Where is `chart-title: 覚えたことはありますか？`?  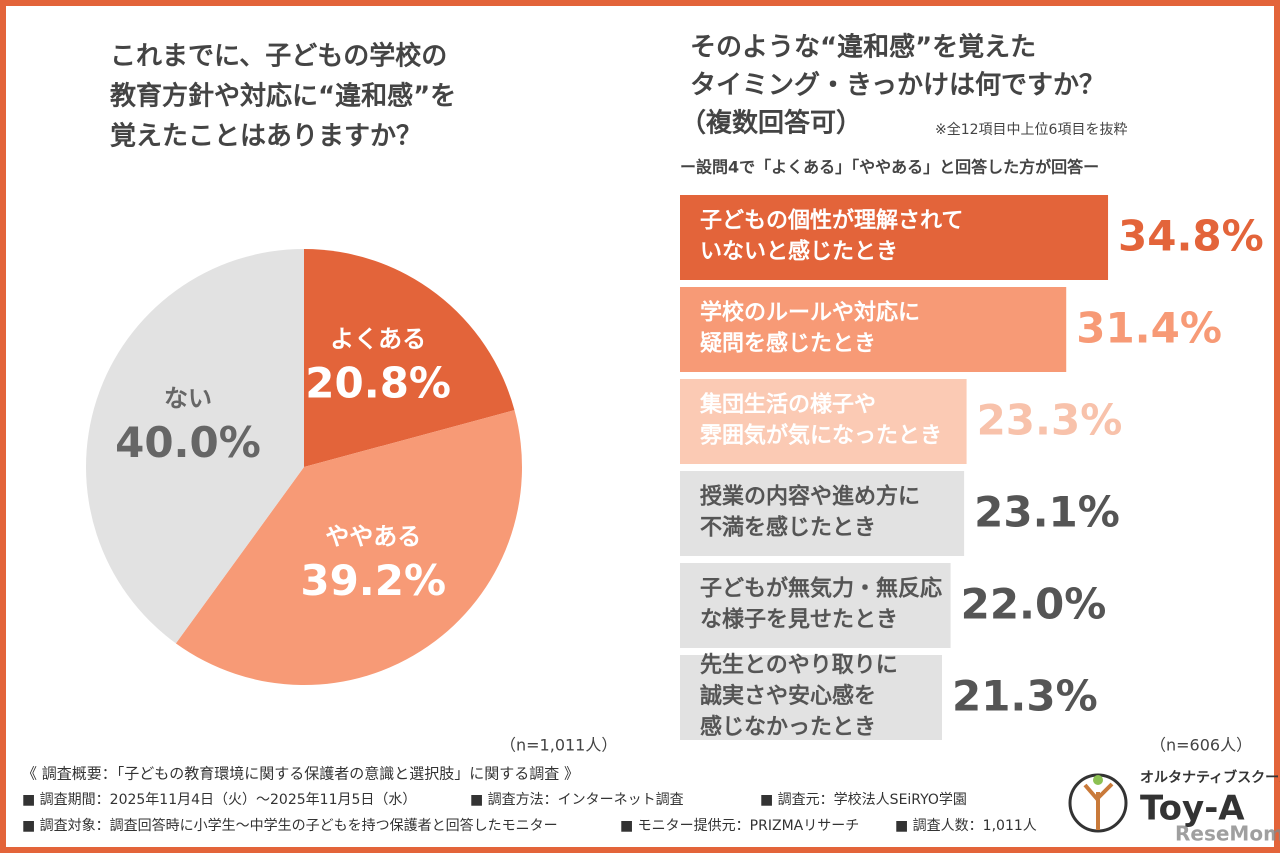 chart-title: 覚えたことはありますか？ is located at coordinates (266, 137).